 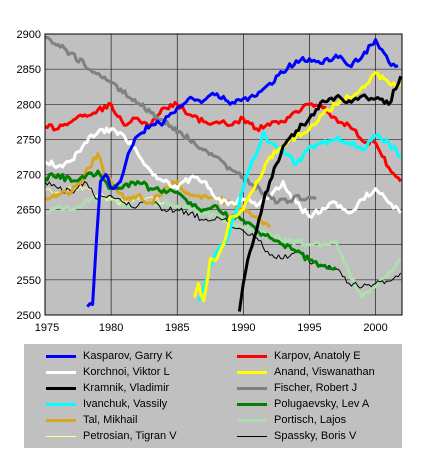 What do you see at coordinates (47, 328) in the screenshot?
I see `x-tick-label: 1975` at bounding box center [47, 328].